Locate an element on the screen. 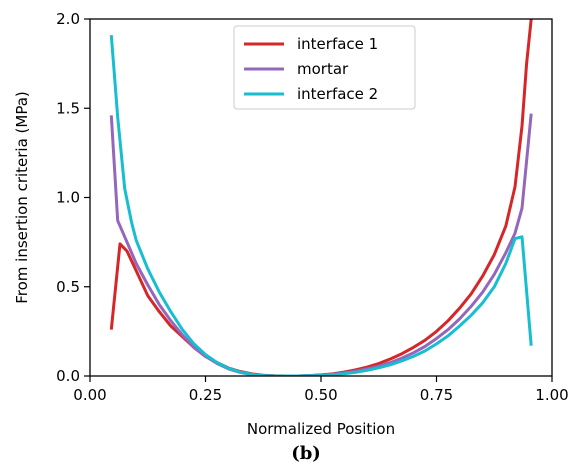 The height and width of the screenshot is (469, 585). x-axis: 0.00 0.25 0.50 0.75 1.00 is located at coordinates (320, 390).